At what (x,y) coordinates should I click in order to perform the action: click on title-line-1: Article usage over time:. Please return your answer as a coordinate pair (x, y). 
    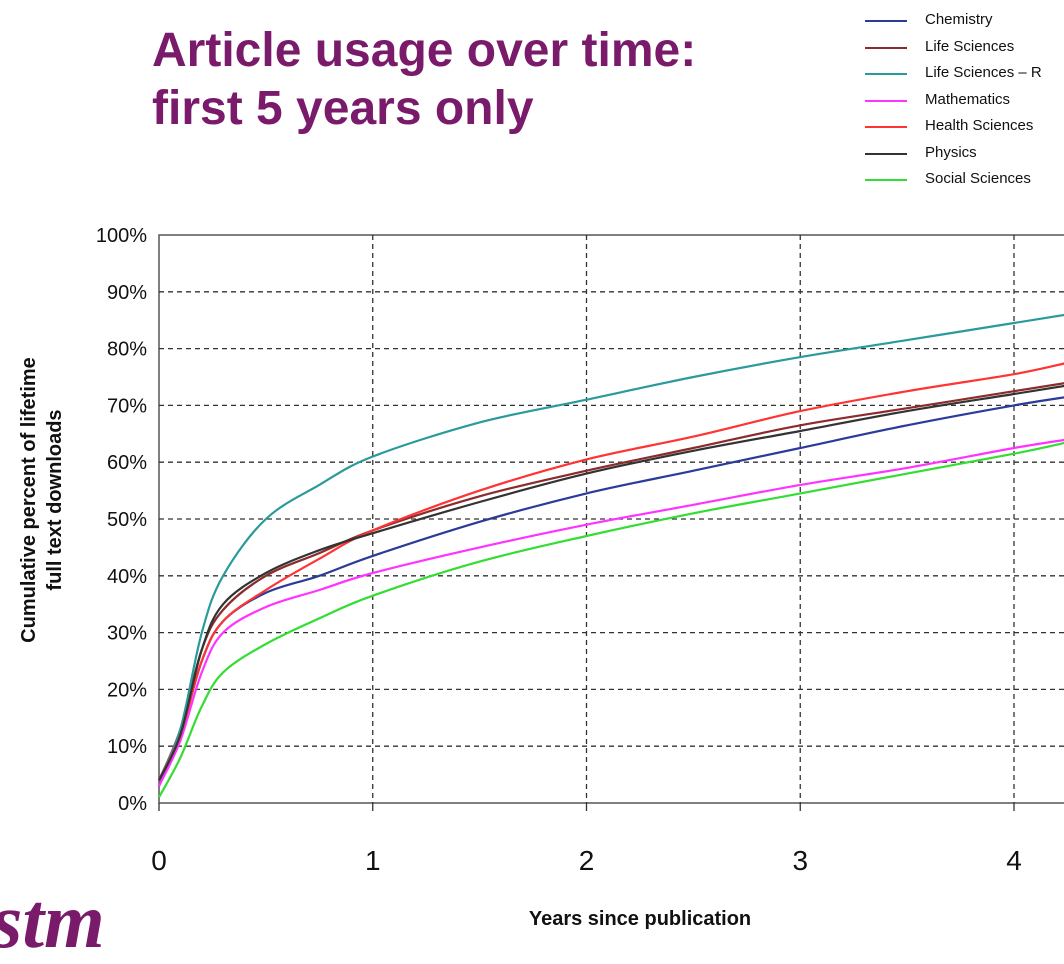
    Looking at the image, I should click on (424, 50).